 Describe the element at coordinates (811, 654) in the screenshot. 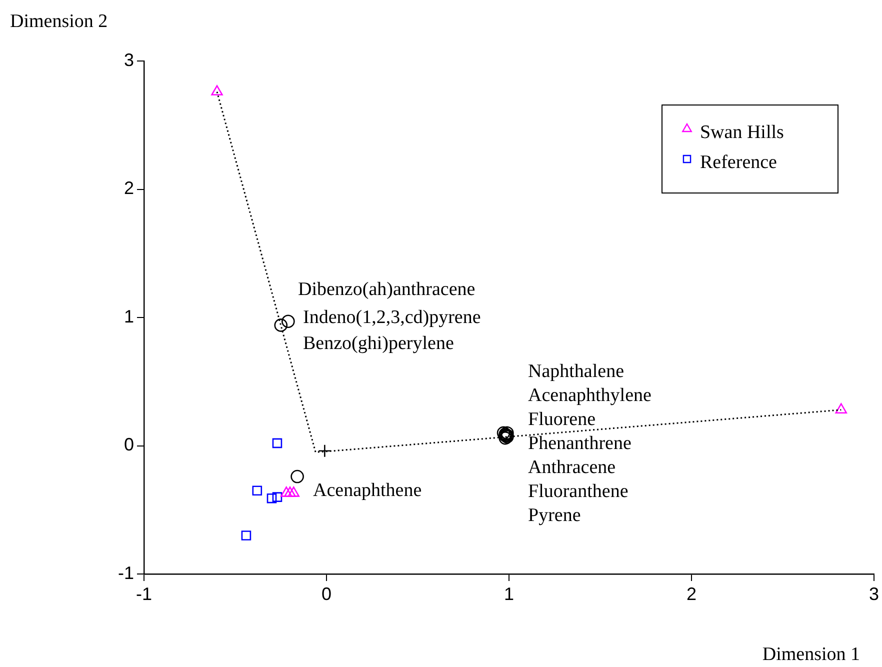

I see `x-axis-title: Dimension 1` at that location.